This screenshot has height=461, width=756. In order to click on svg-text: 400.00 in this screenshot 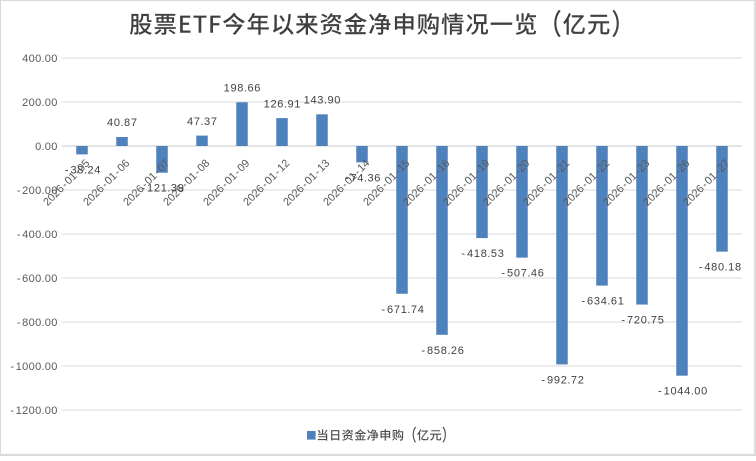, I will do `click(39, 59)`.